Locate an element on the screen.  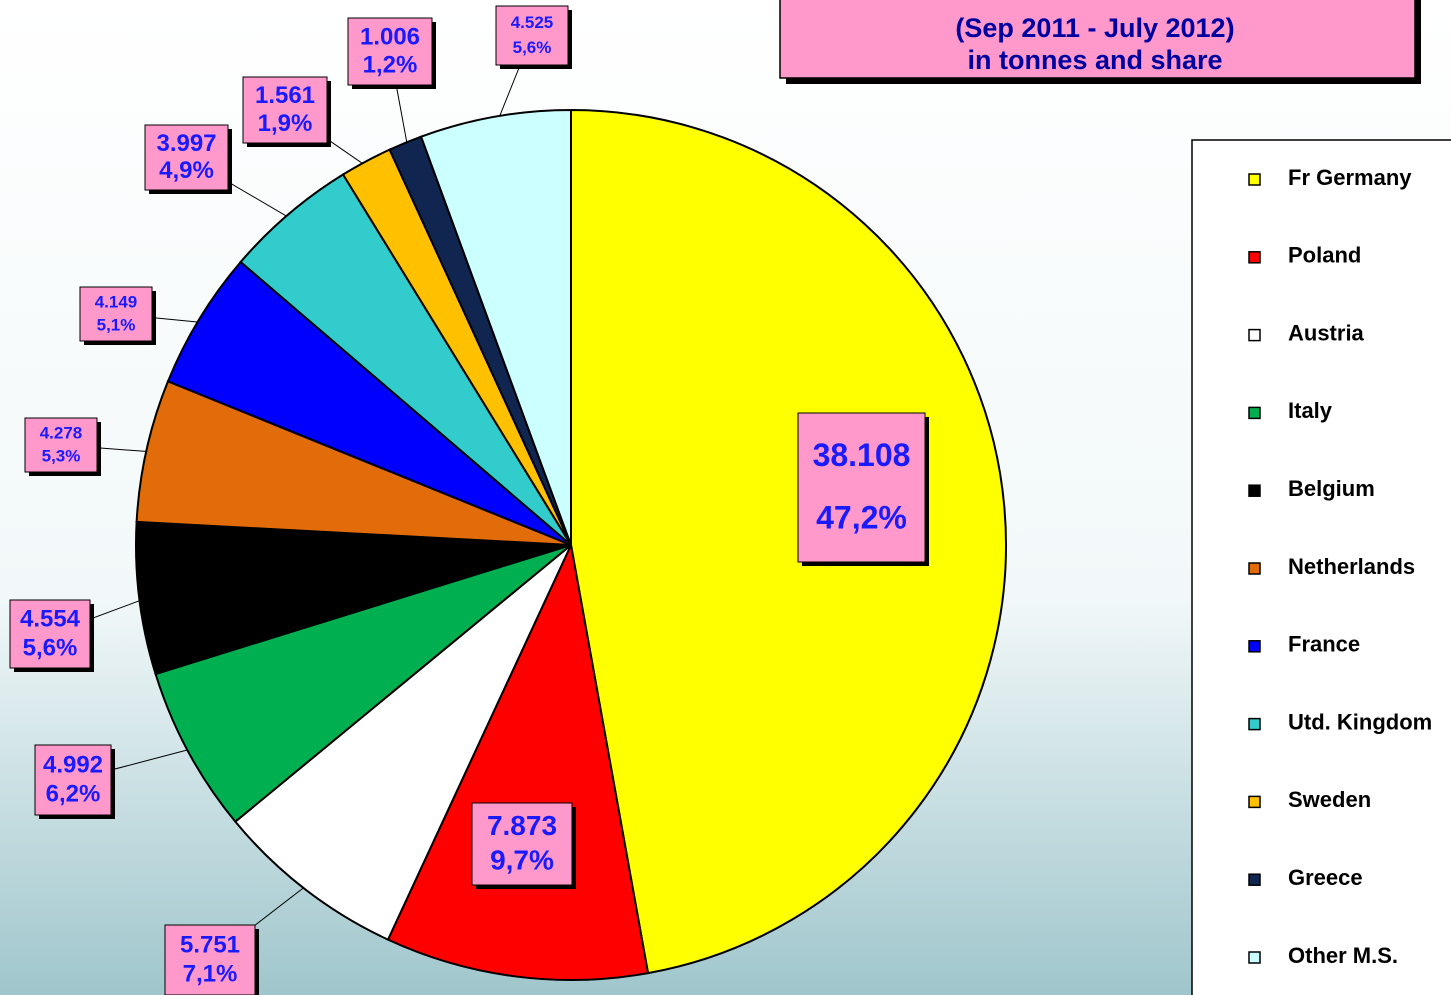
value-label: 1.561 is located at coordinates (285, 95).